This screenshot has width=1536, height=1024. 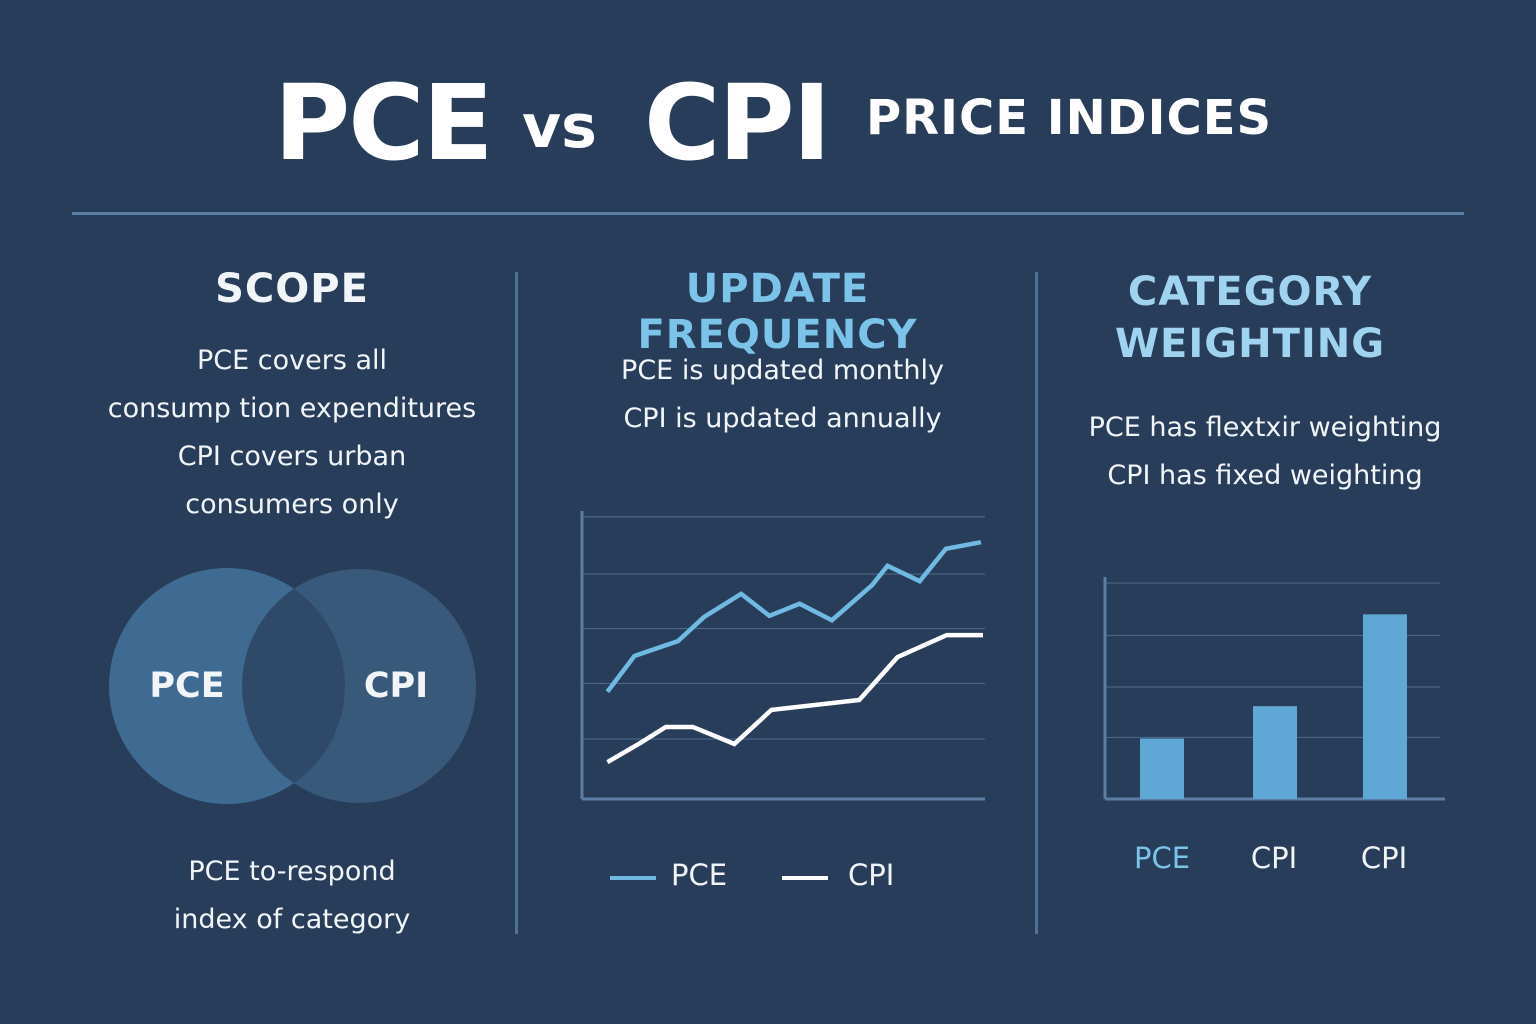 What do you see at coordinates (1162, 858) in the screenshot?
I see `bar-label: PCE` at bounding box center [1162, 858].